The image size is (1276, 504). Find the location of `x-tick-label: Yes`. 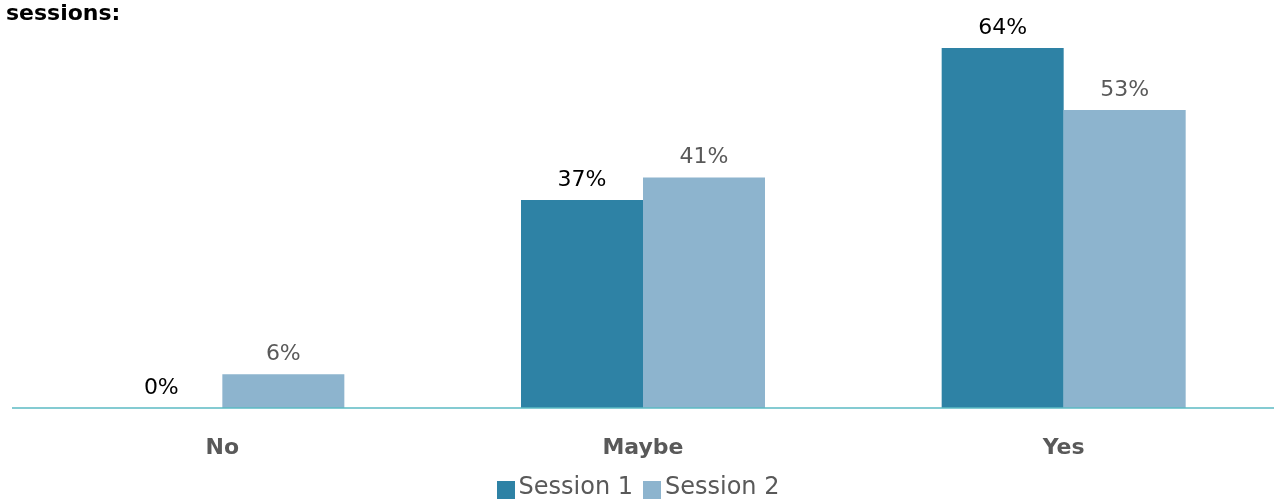

x-tick-label: Yes is located at coordinates (1063, 446).